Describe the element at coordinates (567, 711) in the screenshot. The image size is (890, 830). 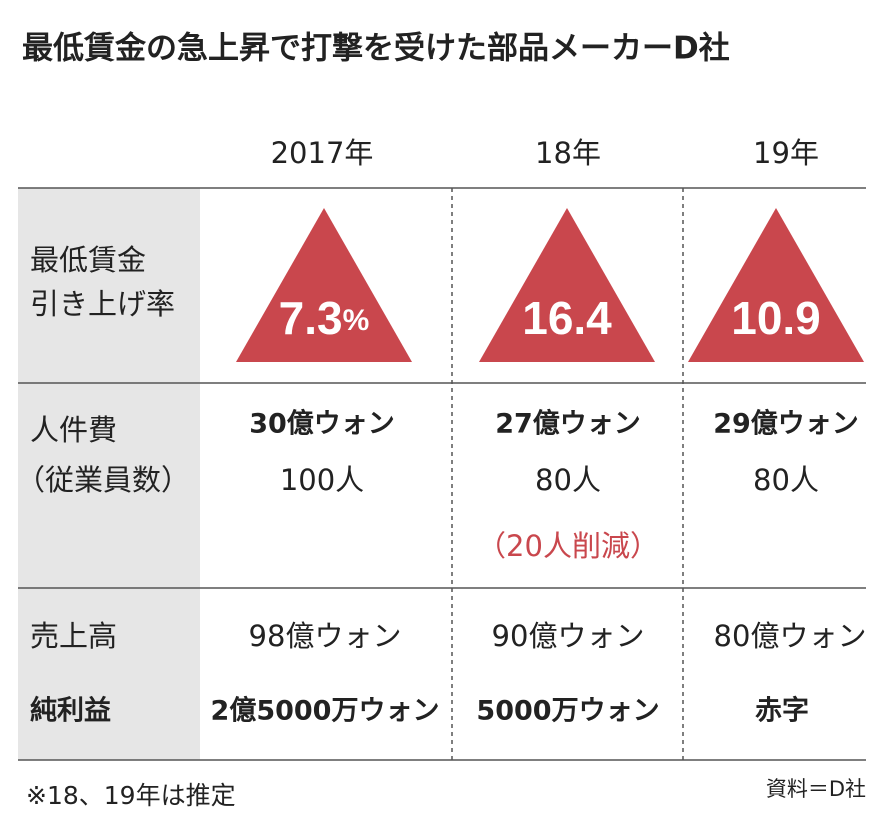
I see `profit: 5000万ウォン` at that location.